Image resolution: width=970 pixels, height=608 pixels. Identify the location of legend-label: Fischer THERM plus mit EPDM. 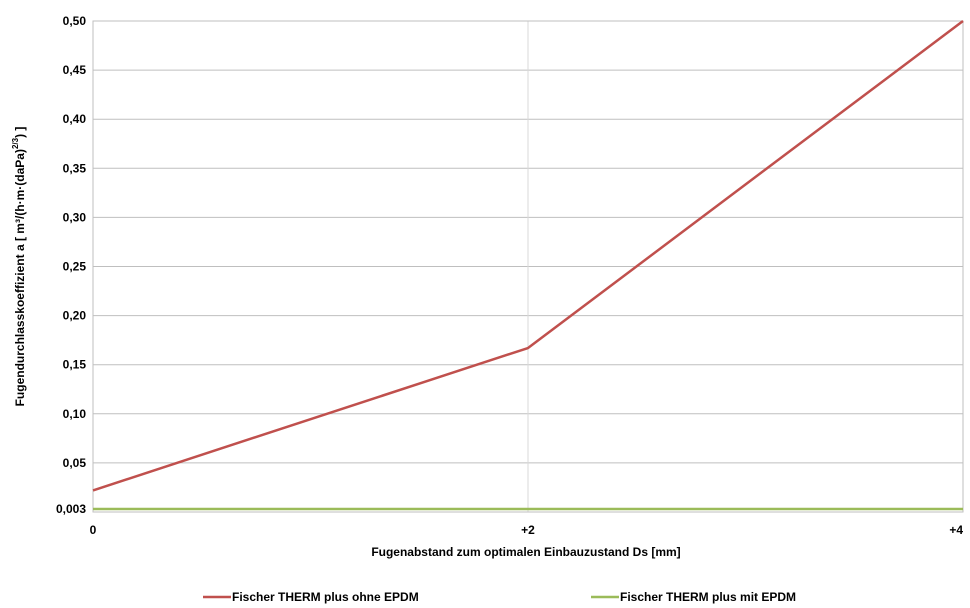
(708, 597).